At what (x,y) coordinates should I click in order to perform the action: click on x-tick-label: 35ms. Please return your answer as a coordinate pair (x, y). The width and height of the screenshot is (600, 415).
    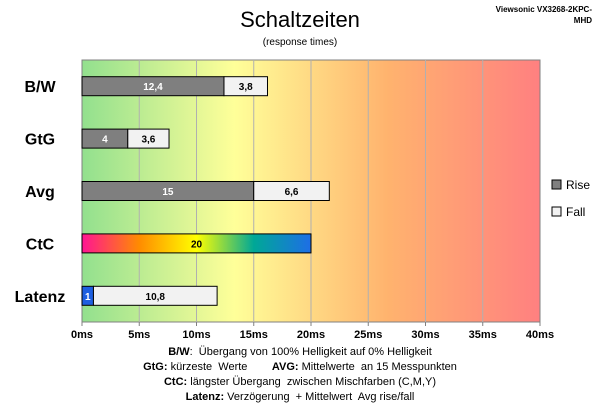
    Looking at the image, I should click on (483, 335).